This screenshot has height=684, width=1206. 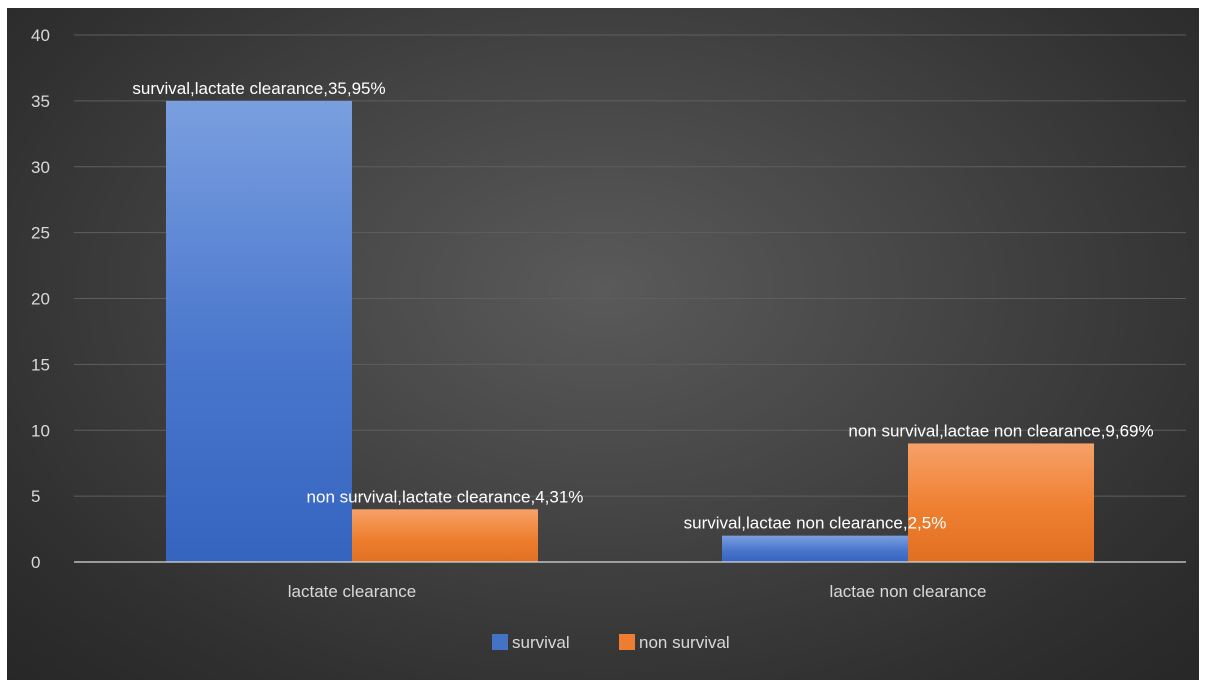 I want to click on data-label: non survival,lactate clearance,4,31%, so click(x=445, y=496).